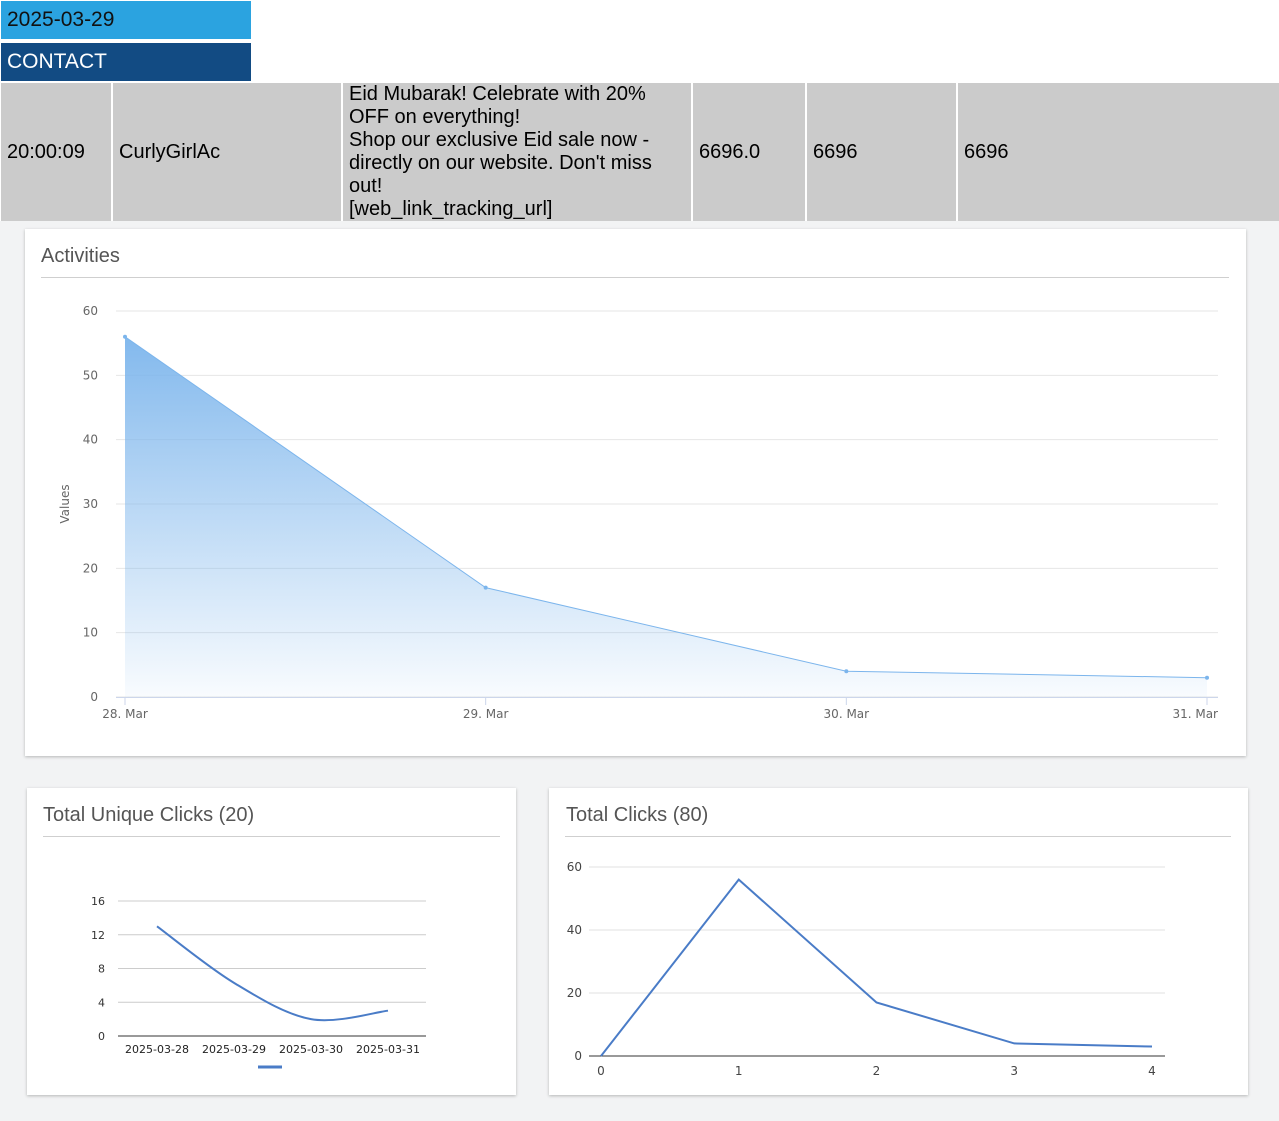 Image resolution: width=1279 pixels, height=1121 pixels. Describe the element at coordinates (635, 277) in the screenshot. I see `activities-title-rule` at that location.